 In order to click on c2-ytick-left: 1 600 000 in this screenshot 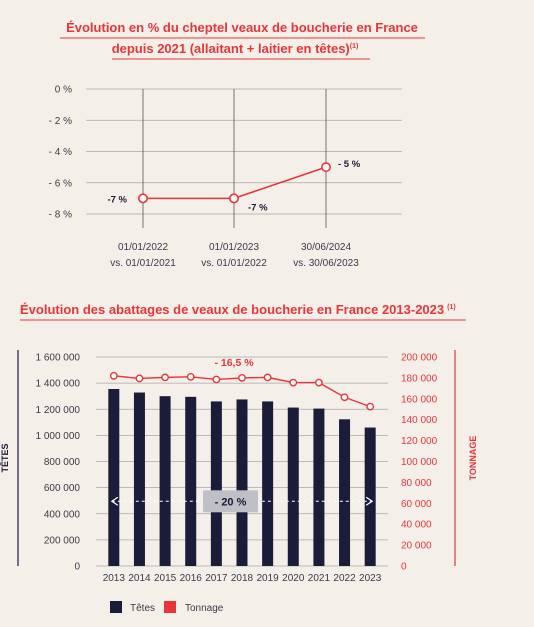, I will do `click(58, 358)`.